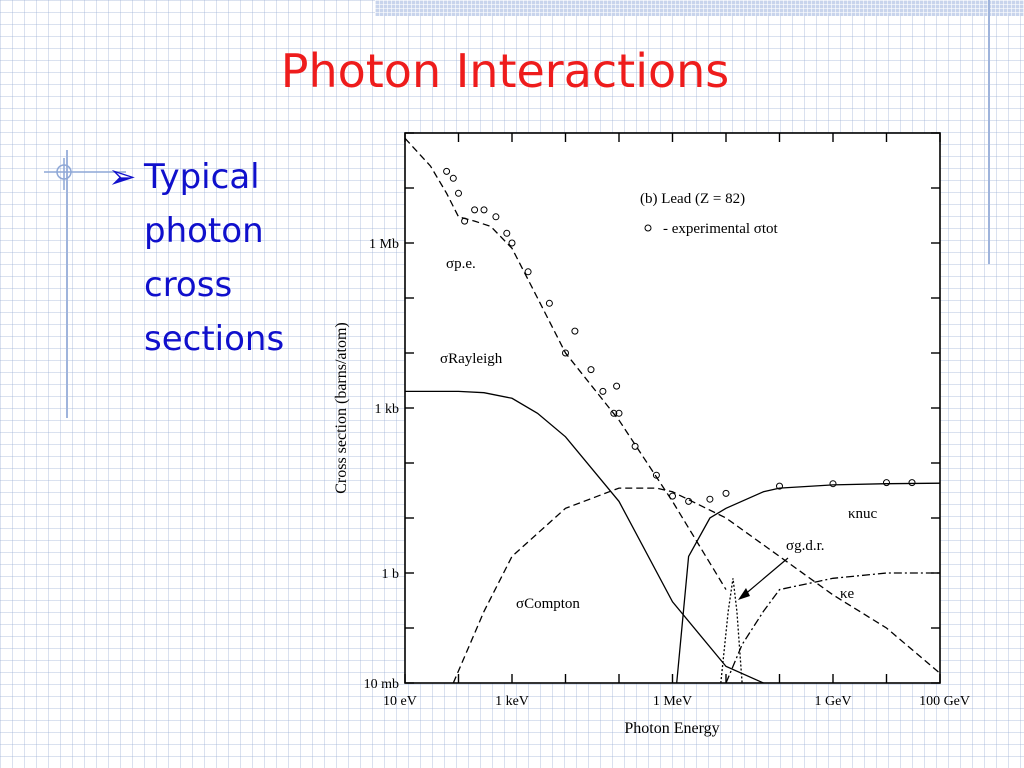  Describe the element at coordinates (67, 284) in the screenshot. I see `decorative-left-line` at that location.